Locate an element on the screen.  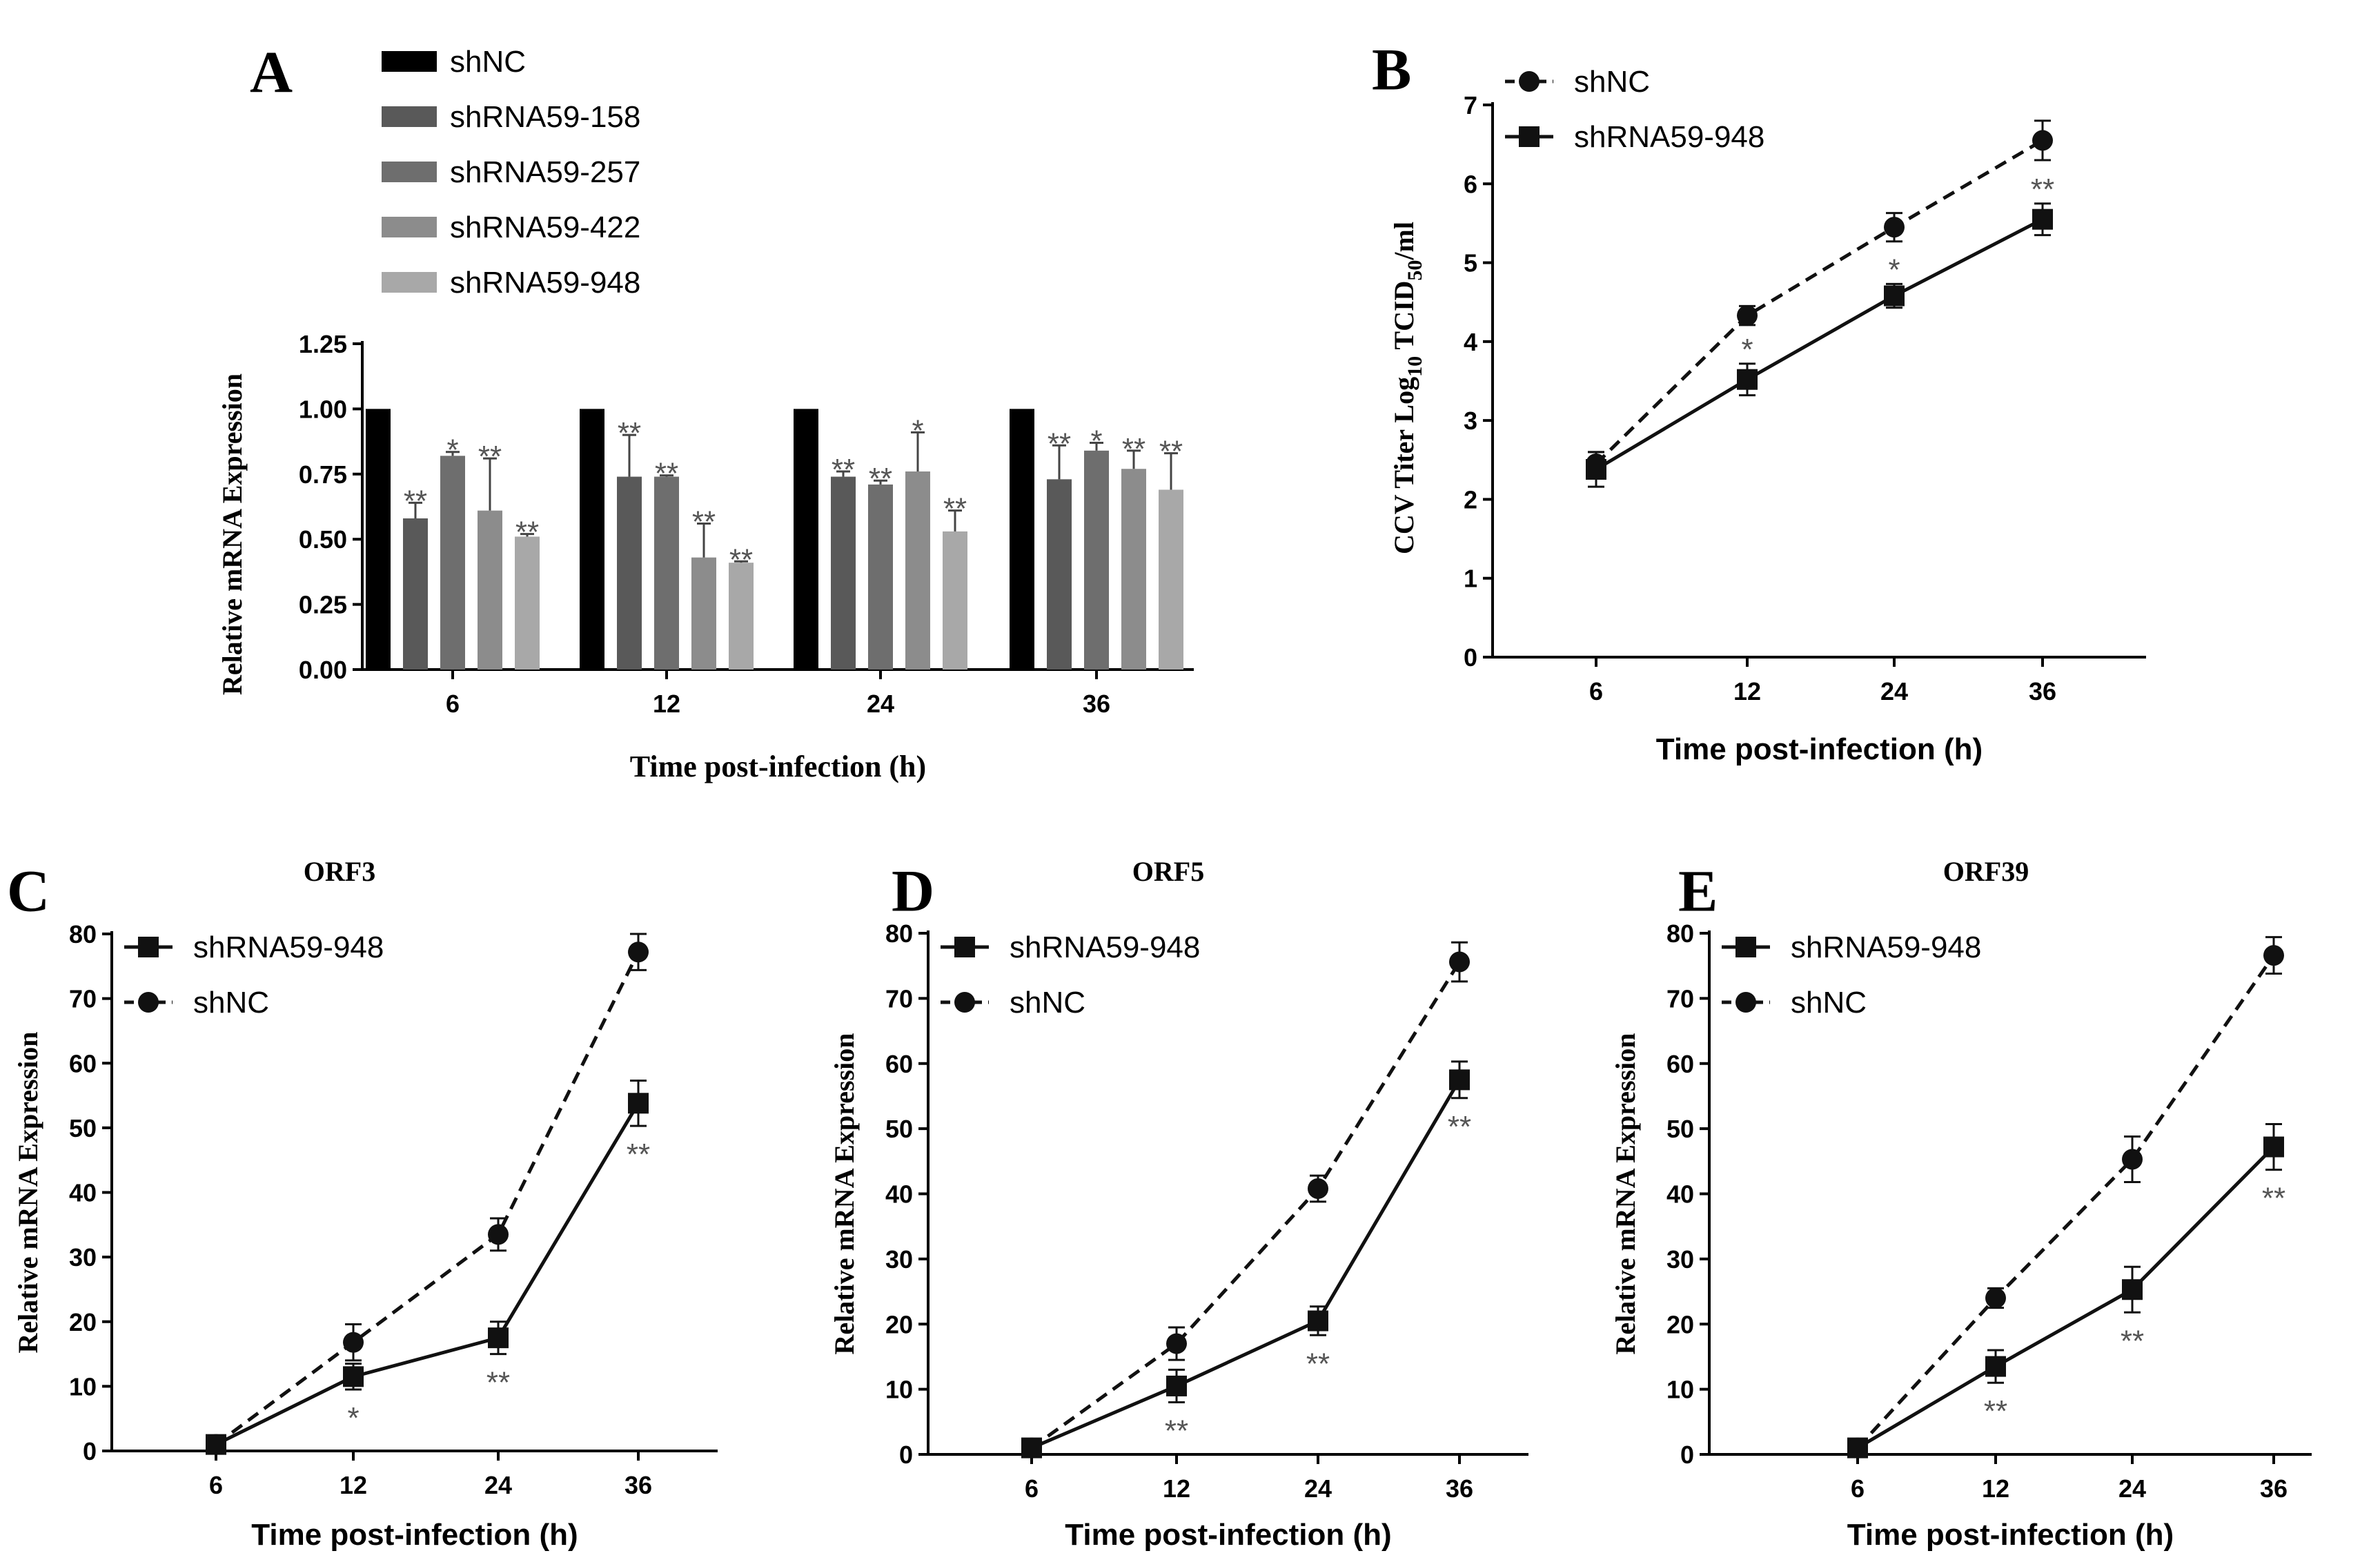
y-tick-label: 1.25 is located at coordinates (323, 344).